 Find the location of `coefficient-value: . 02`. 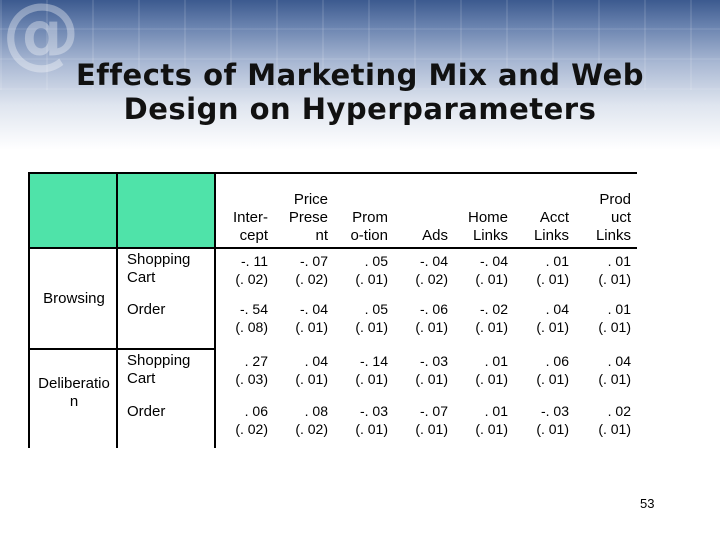

coefficient-value: . 02 is located at coordinates (619, 411).